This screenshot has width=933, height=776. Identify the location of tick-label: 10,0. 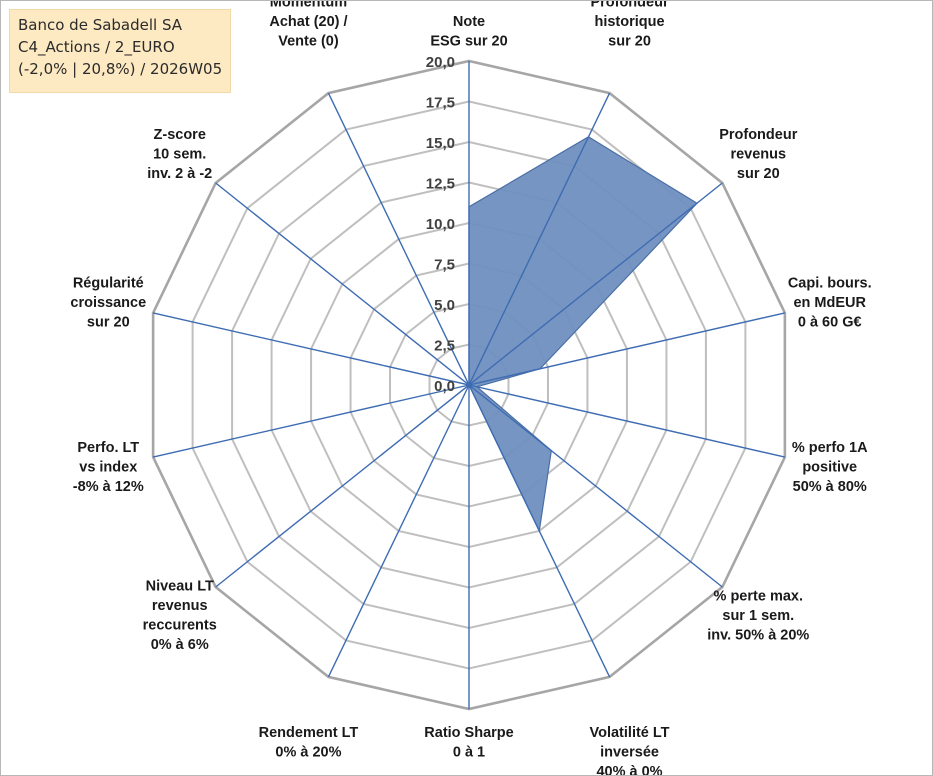
(440, 224).